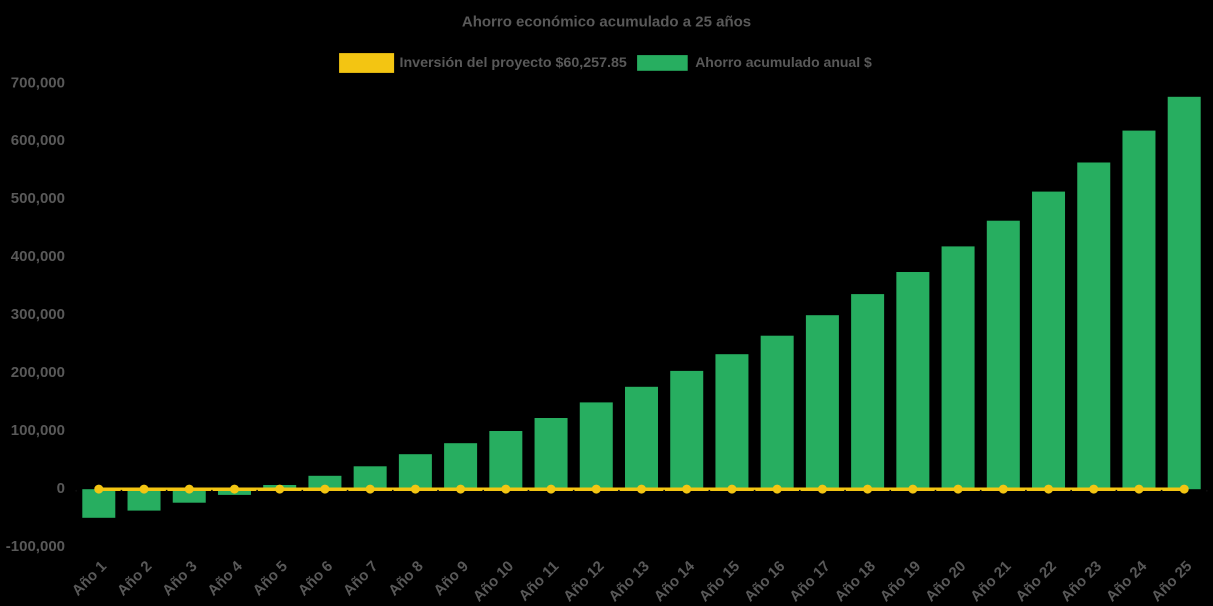  Describe the element at coordinates (35, 546) in the screenshot. I see `svg-text: -100,000` at that location.